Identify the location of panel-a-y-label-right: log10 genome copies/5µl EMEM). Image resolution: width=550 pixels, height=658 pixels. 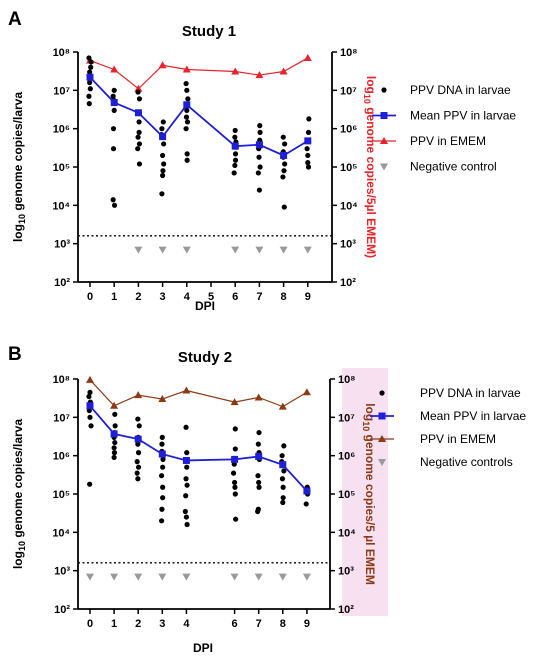
(370, 167).